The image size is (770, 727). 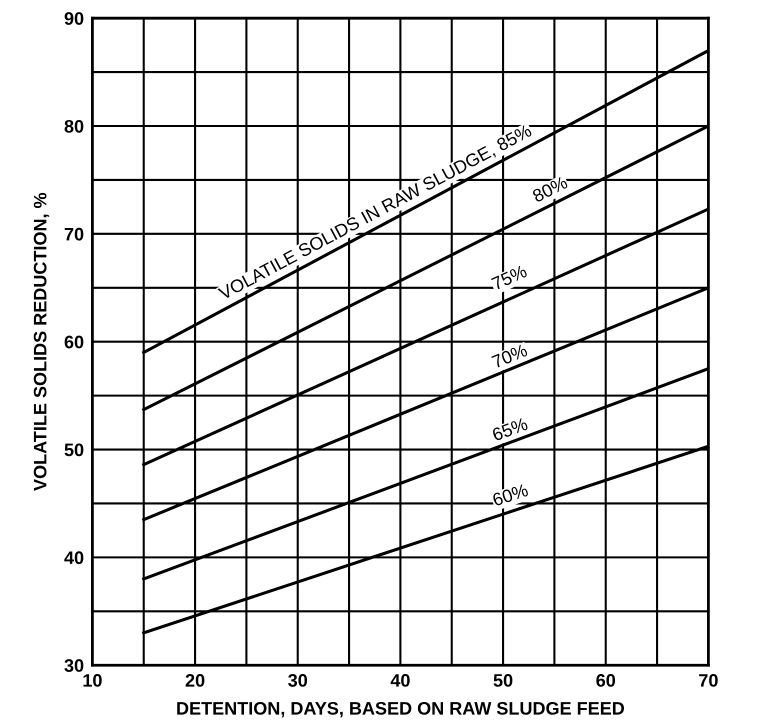 What do you see at coordinates (510, 494) in the screenshot?
I see `annotation: 60%` at bounding box center [510, 494].